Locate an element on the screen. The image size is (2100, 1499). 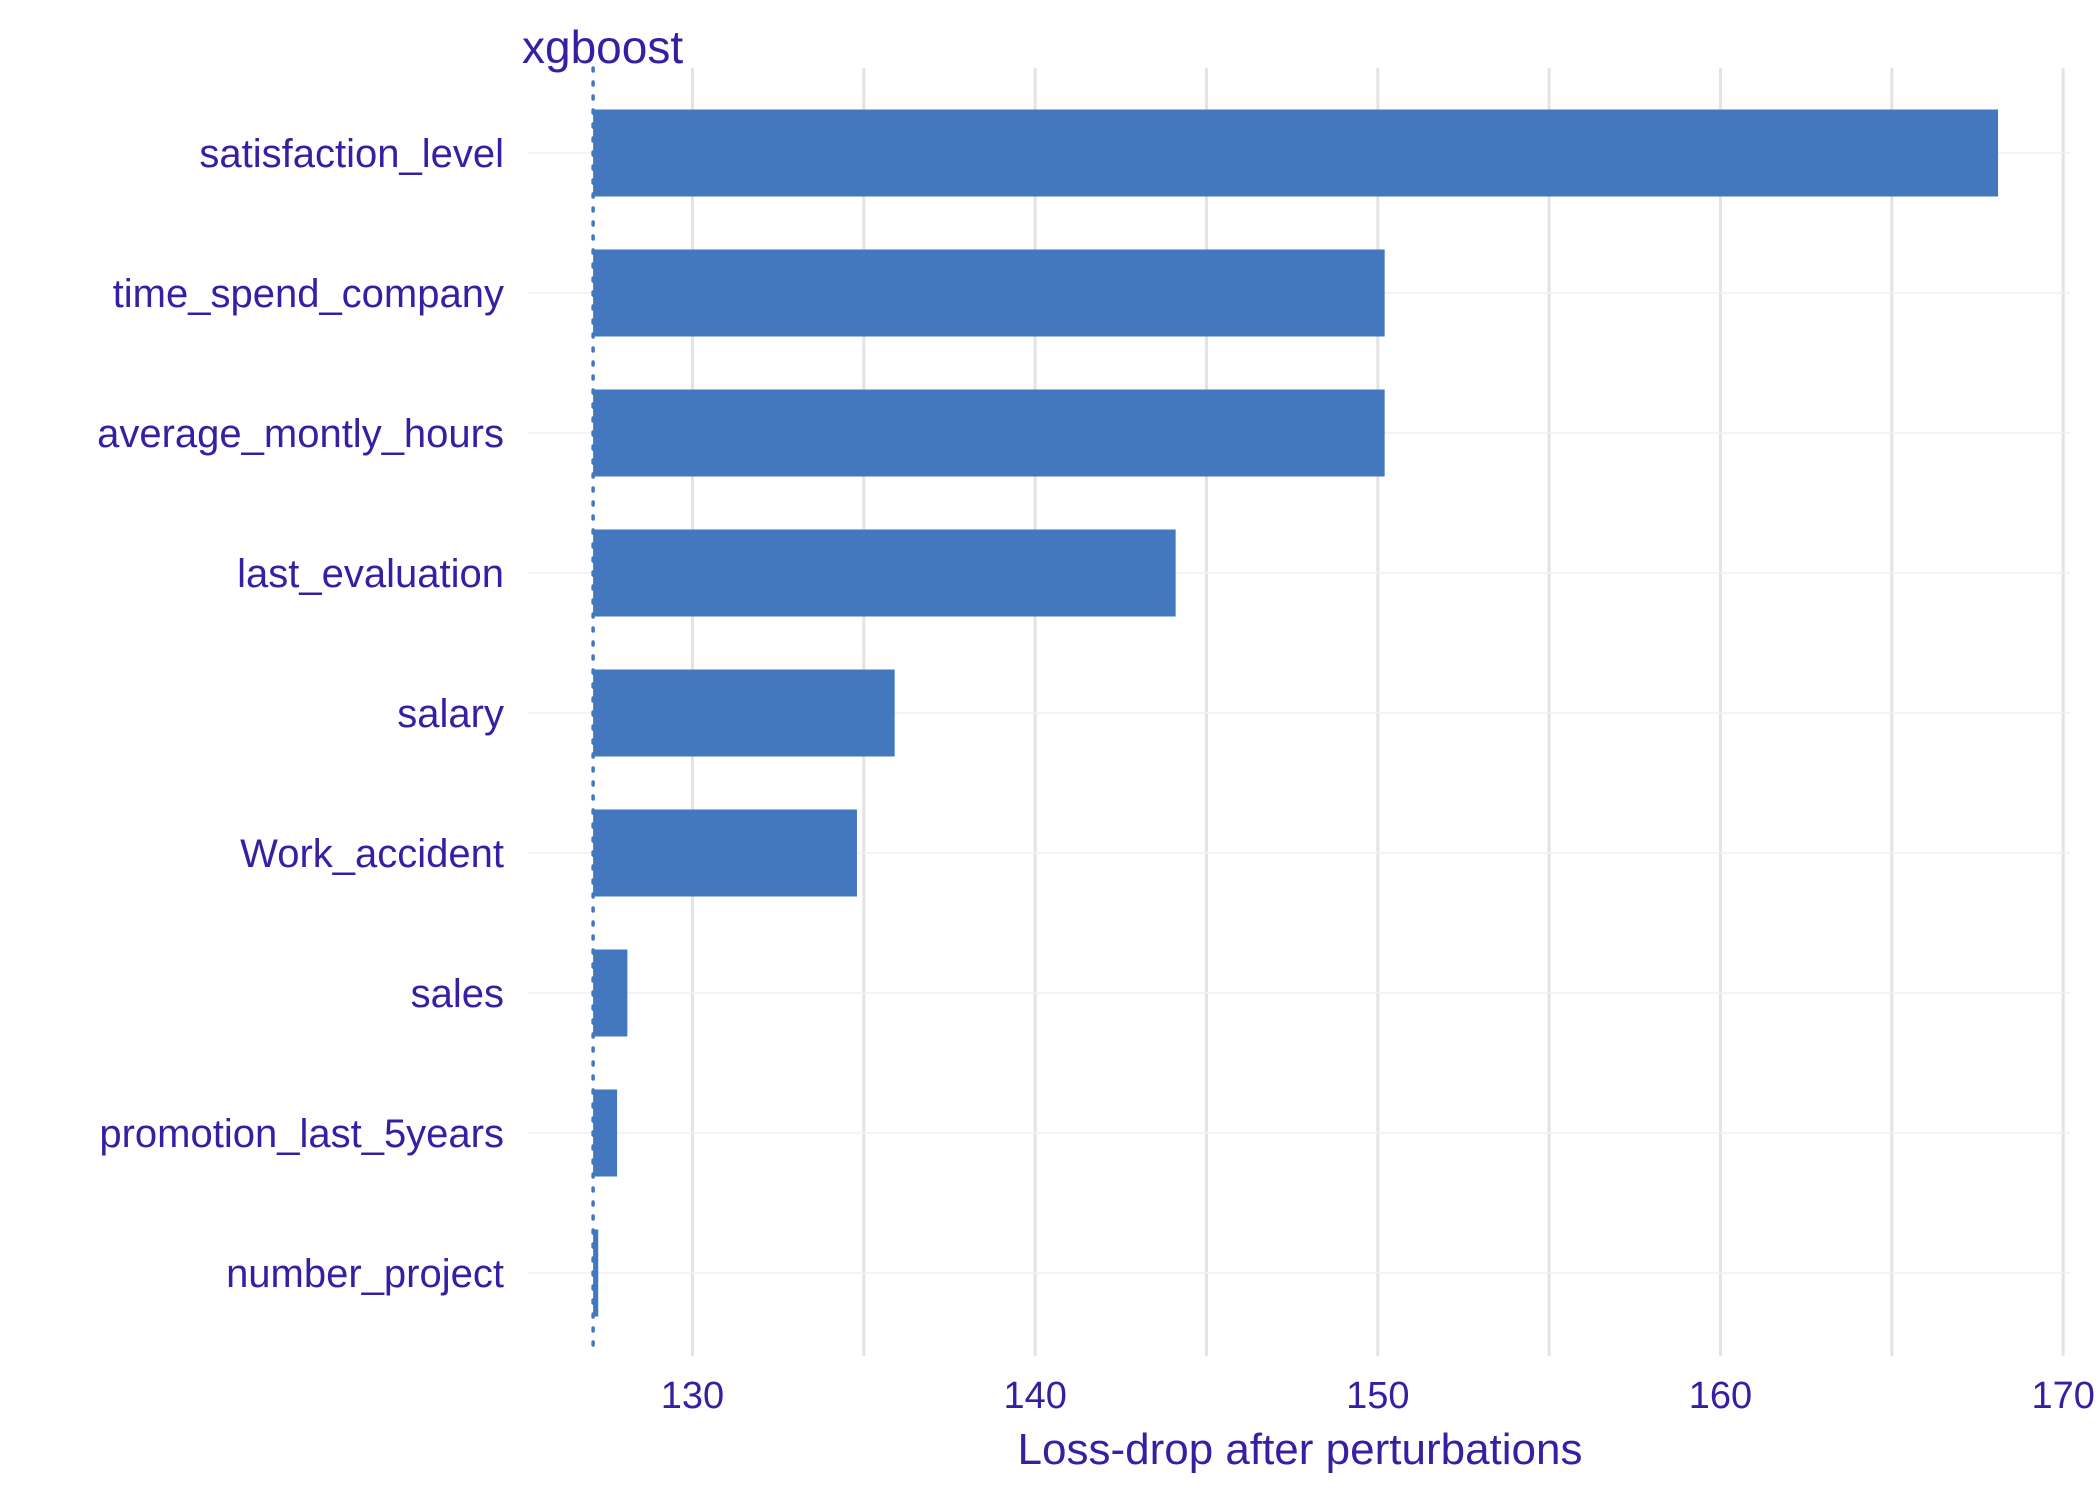
category-label: promotion_last_5years is located at coordinates (301, 1134).